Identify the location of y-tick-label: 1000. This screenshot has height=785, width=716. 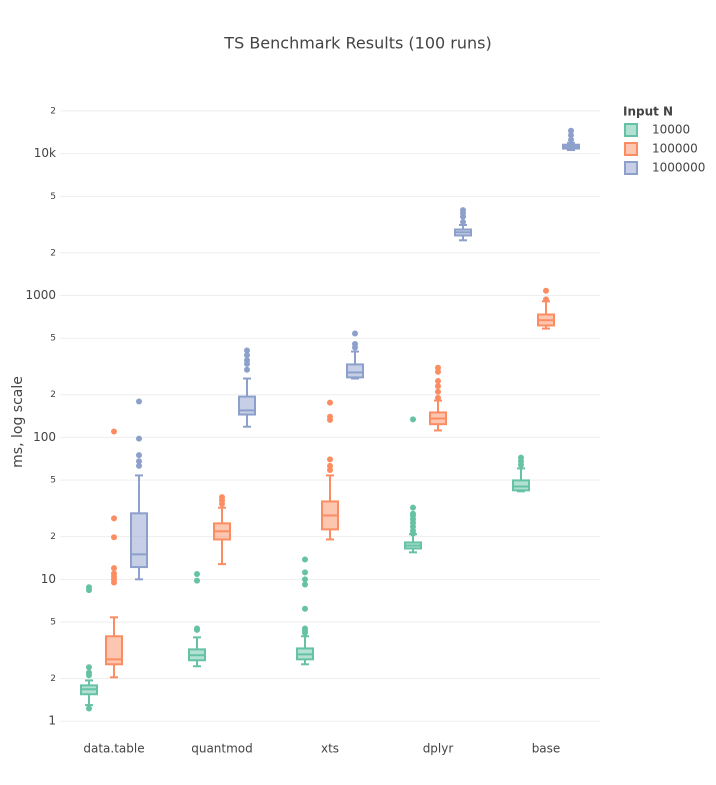
(40, 295).